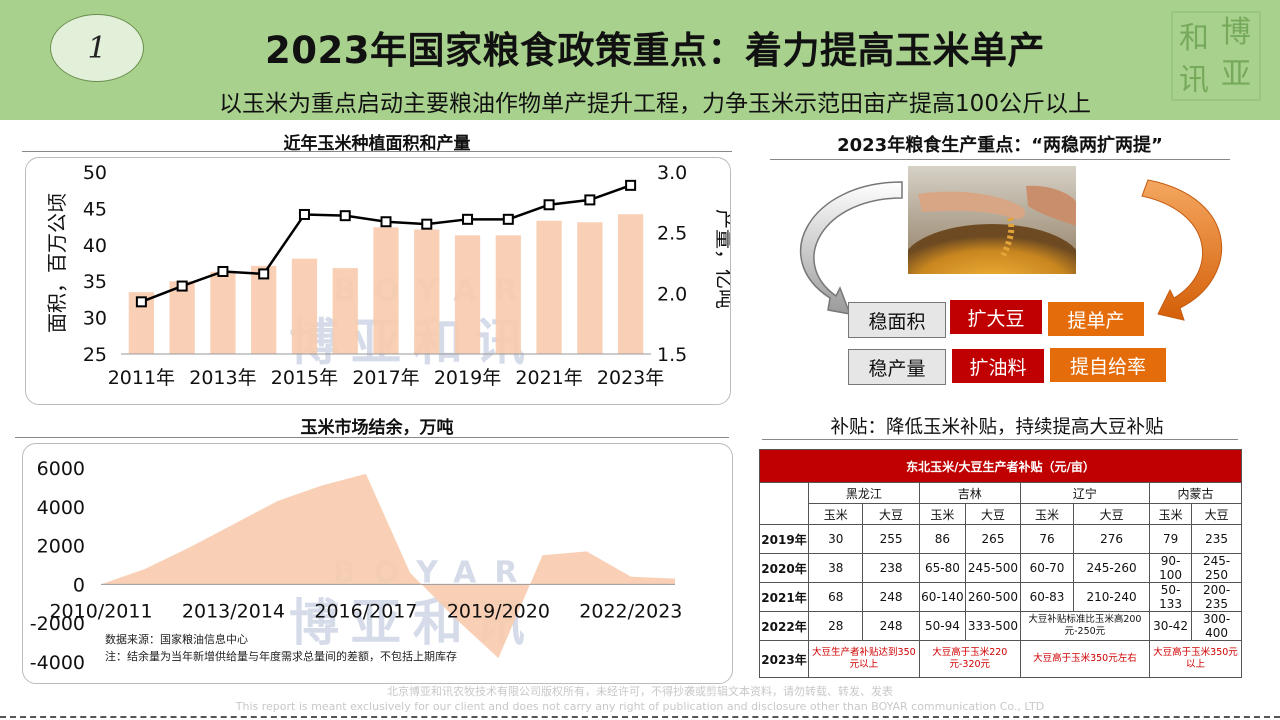 The width and height of the screenshot is (1280, 720). What do you see at coordinates (672, 173) in the screenshot?
I see `y2-tick-label: 3.0` at bounding box center [672, 173].